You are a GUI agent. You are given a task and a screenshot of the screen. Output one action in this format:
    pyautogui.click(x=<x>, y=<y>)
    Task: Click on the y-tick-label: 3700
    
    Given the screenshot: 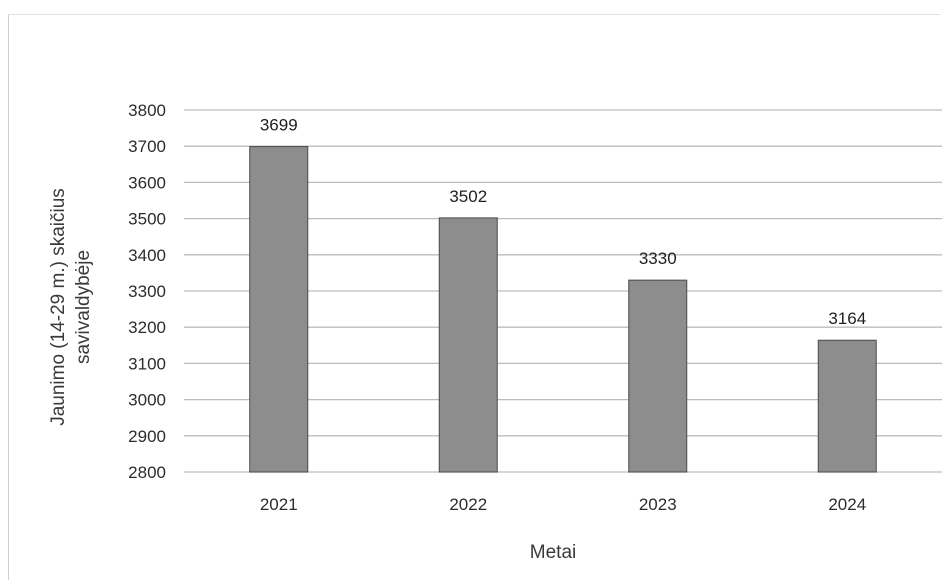 What is the action you would take?
    pyautogui.click(x=147, y=146)
    